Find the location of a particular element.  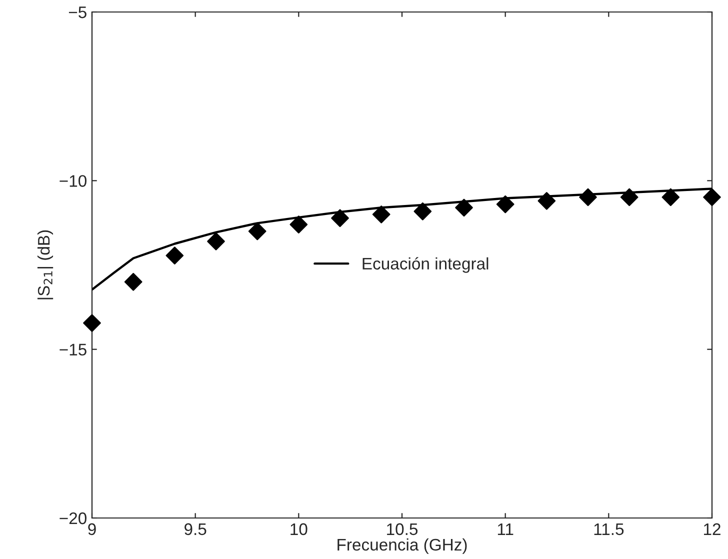

y-axis-title: |S$_{21}$| (dB) is located at coordinates (45, 265).